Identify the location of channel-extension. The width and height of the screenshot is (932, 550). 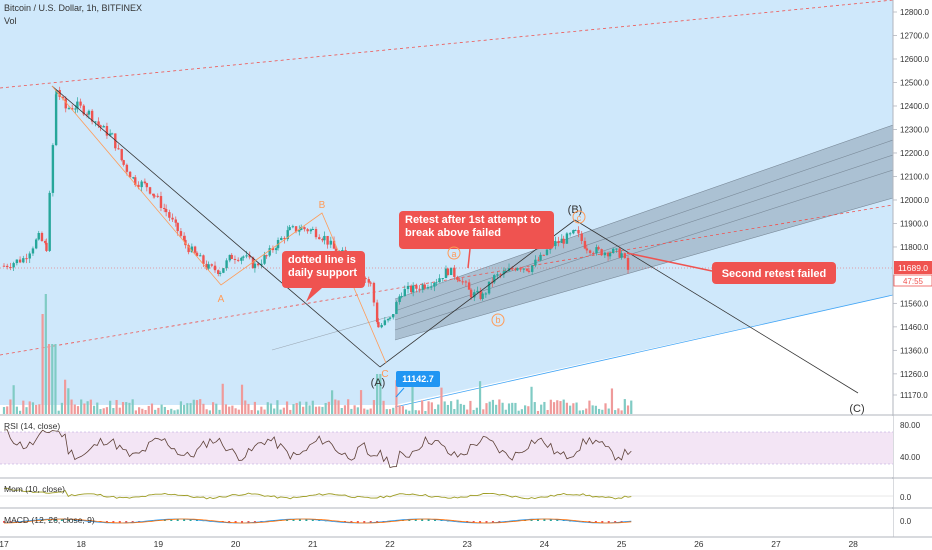
(333, 332).